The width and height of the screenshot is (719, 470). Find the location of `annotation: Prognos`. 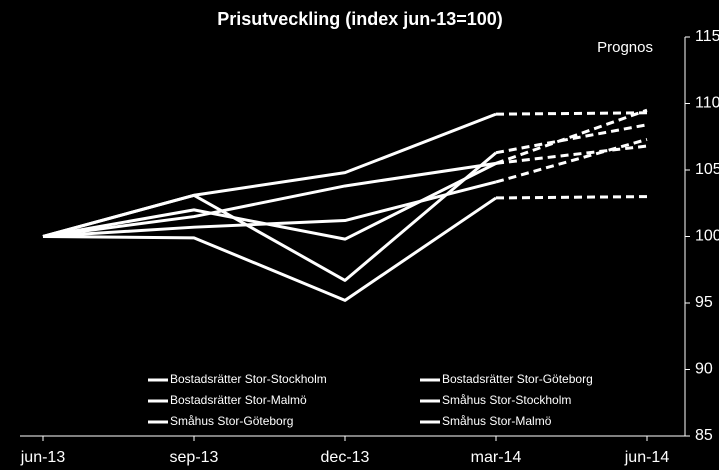

annotation: Prognos is located at coordinates (625, 47).